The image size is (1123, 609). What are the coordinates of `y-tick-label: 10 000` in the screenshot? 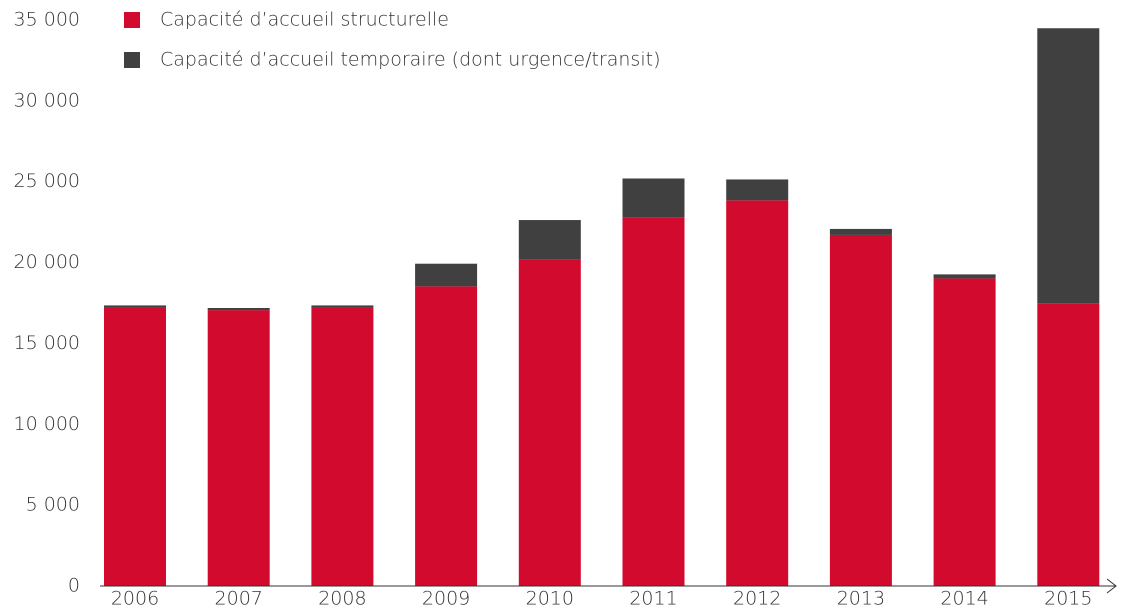 It's located at (47, 424).